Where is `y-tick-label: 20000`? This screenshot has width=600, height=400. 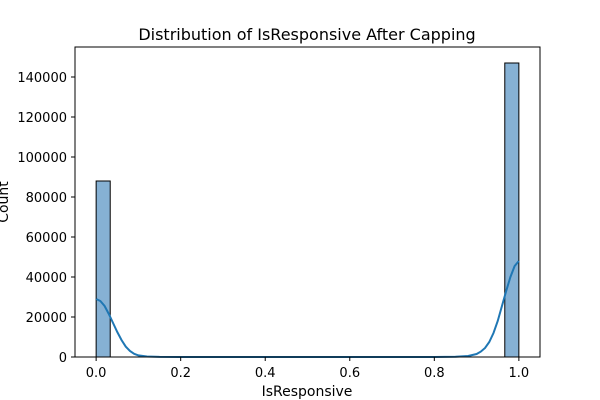 y-tick-label: 20000 is located at coordinates (46, 318).